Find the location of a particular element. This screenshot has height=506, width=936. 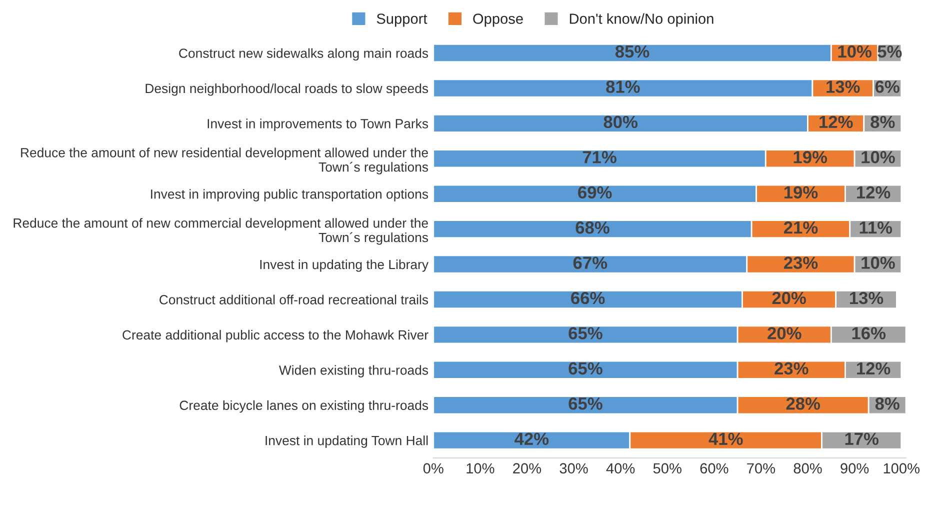

data-label: 41% is located at coordinates (725, 438).